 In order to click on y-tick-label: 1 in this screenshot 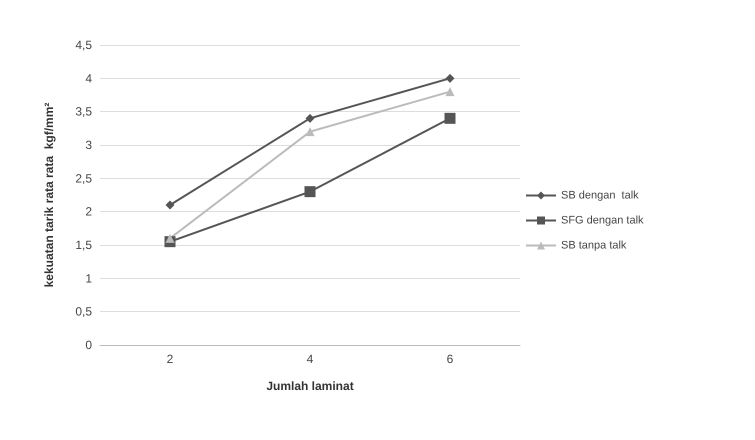, I will do `click(88, 278)`.